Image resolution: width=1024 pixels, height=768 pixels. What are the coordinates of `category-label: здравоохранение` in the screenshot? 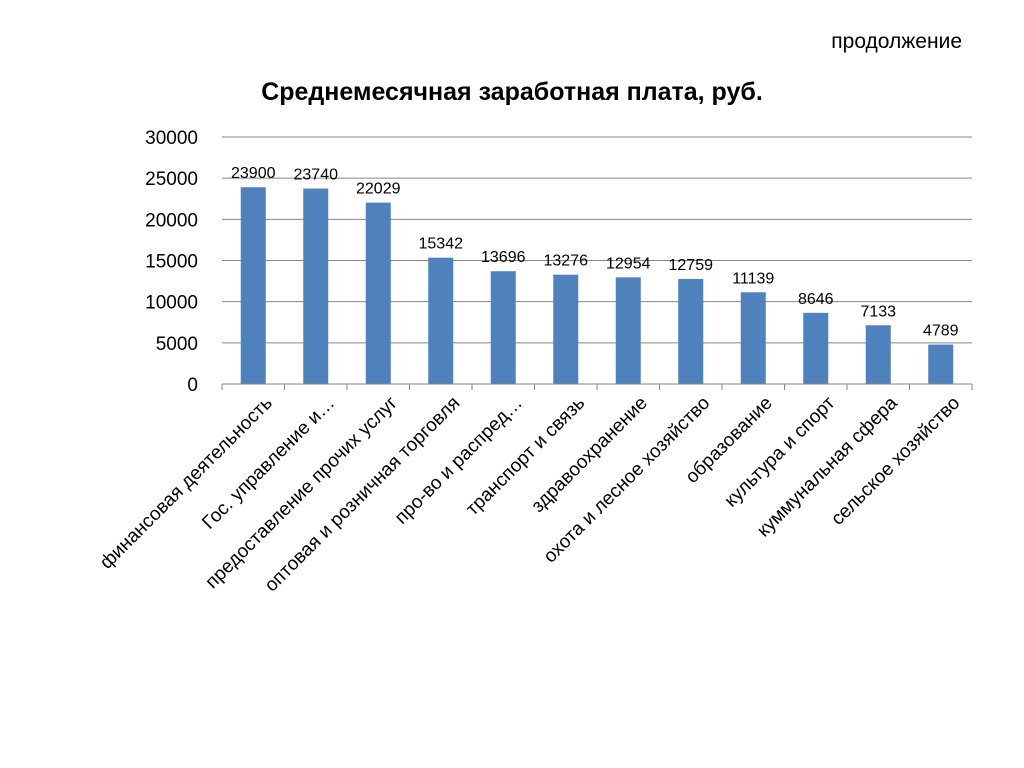 It's located at (590, 455).